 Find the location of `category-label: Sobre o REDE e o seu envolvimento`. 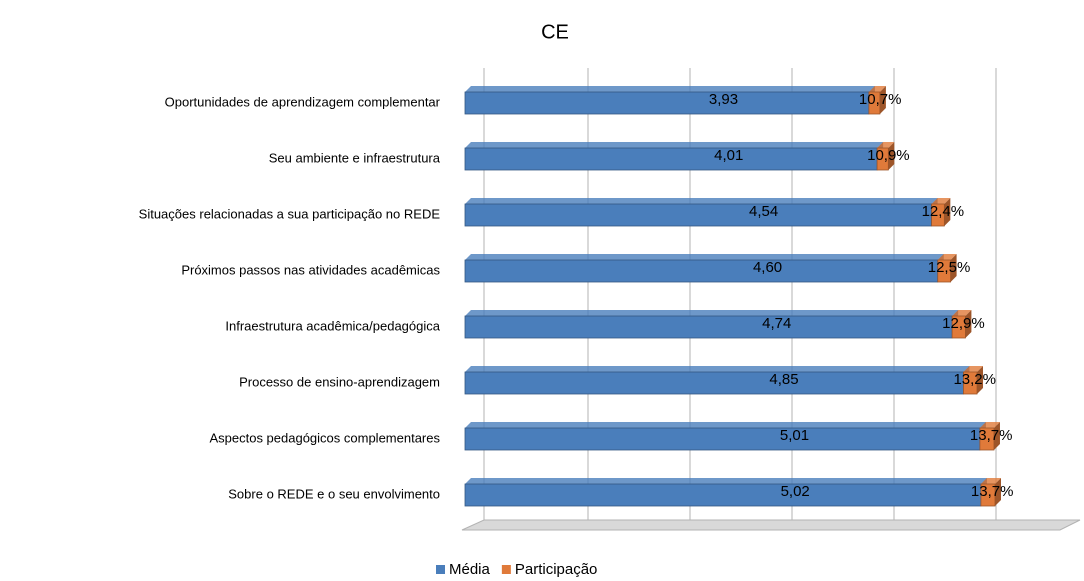

category-label: Sobre o REDE e o seu envolvimento is located at coordinates (334, 493).